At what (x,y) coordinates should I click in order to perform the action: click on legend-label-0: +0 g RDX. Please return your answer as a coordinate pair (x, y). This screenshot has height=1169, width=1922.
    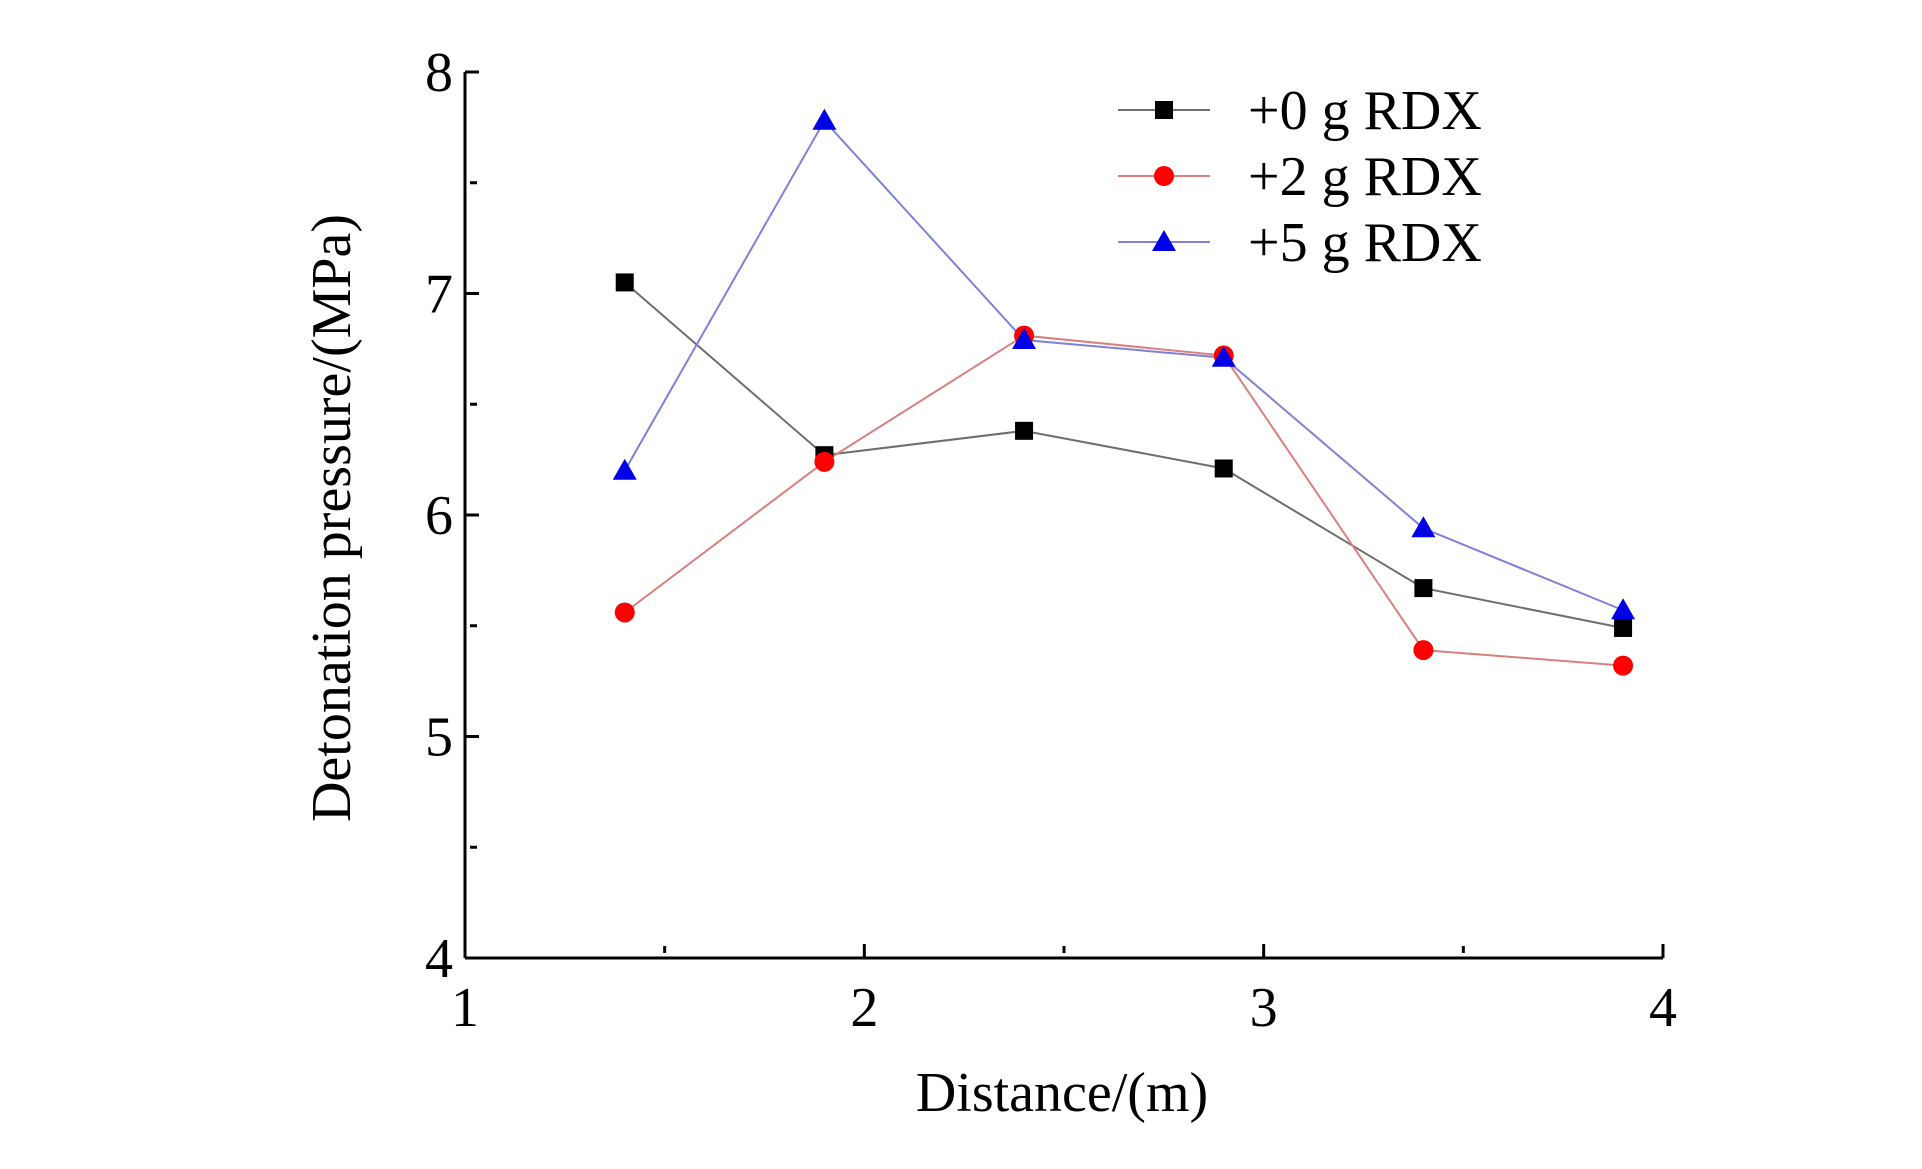
    Looking at the image, I should click on (1365, 111).